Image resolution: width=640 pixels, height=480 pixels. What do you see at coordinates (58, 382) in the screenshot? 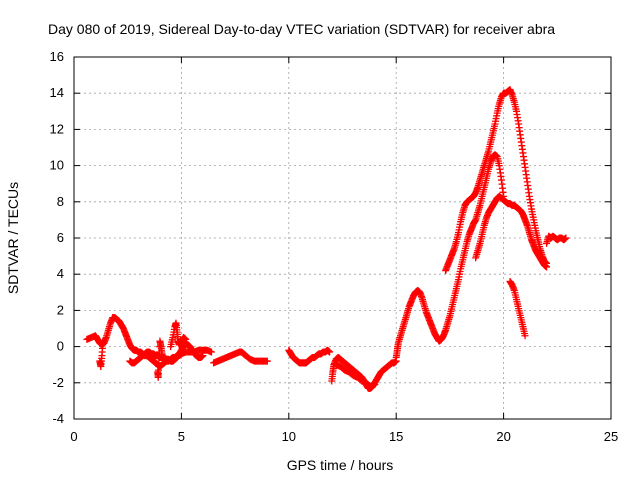
I see `y-tick-label: -2` at bounding box center [58, 382].